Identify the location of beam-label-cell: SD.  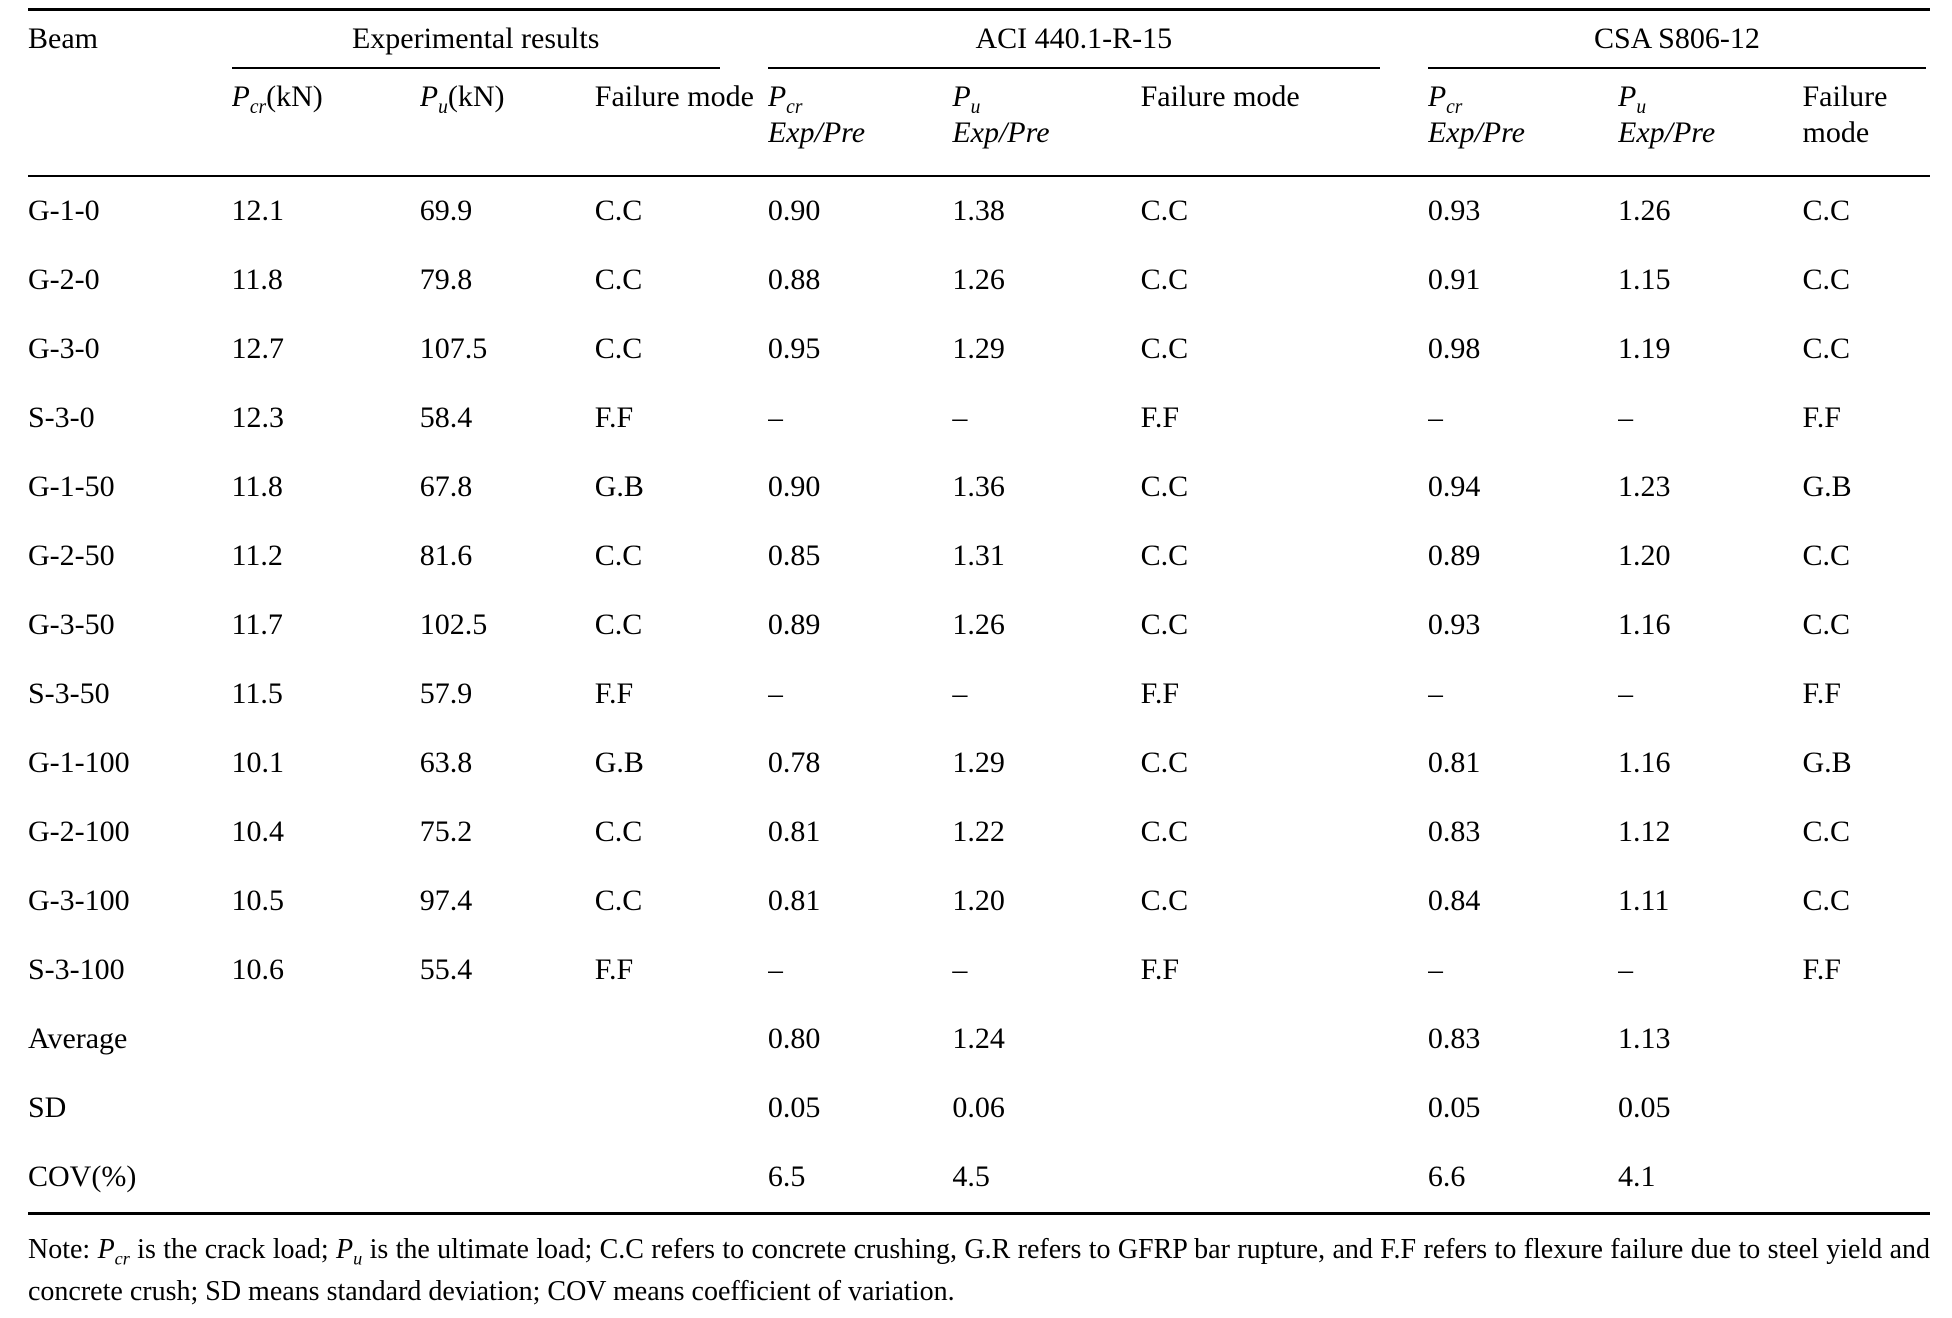
(47, 1107).